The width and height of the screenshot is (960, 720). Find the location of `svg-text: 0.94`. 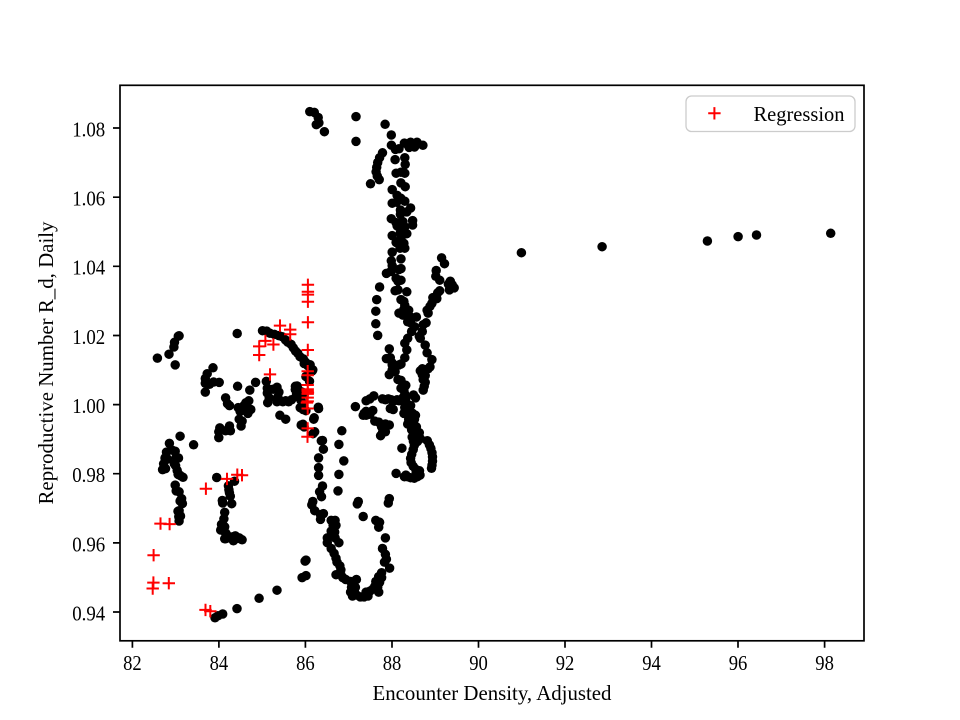

svg-text: 0.94 is located at coordinates (88, 613).